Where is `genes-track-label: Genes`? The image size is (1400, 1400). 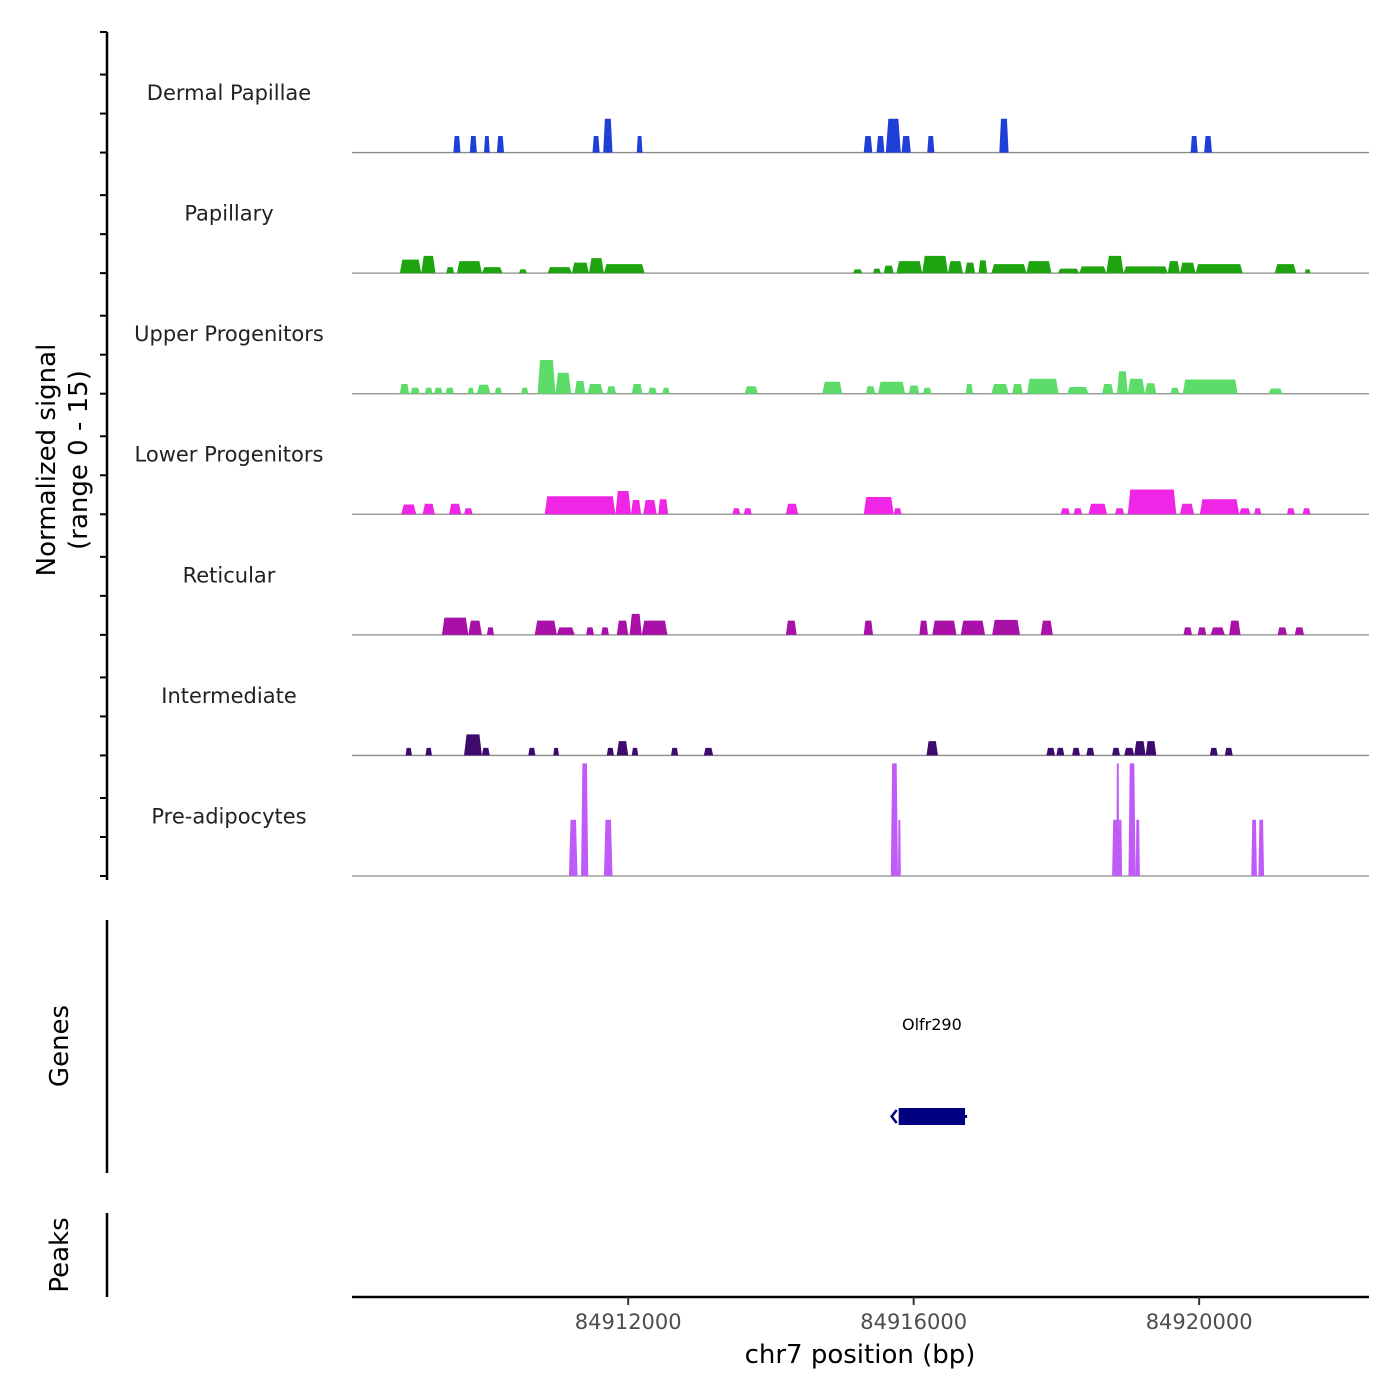
genes-track-label: Genes is located at coordinates (60, 1046).